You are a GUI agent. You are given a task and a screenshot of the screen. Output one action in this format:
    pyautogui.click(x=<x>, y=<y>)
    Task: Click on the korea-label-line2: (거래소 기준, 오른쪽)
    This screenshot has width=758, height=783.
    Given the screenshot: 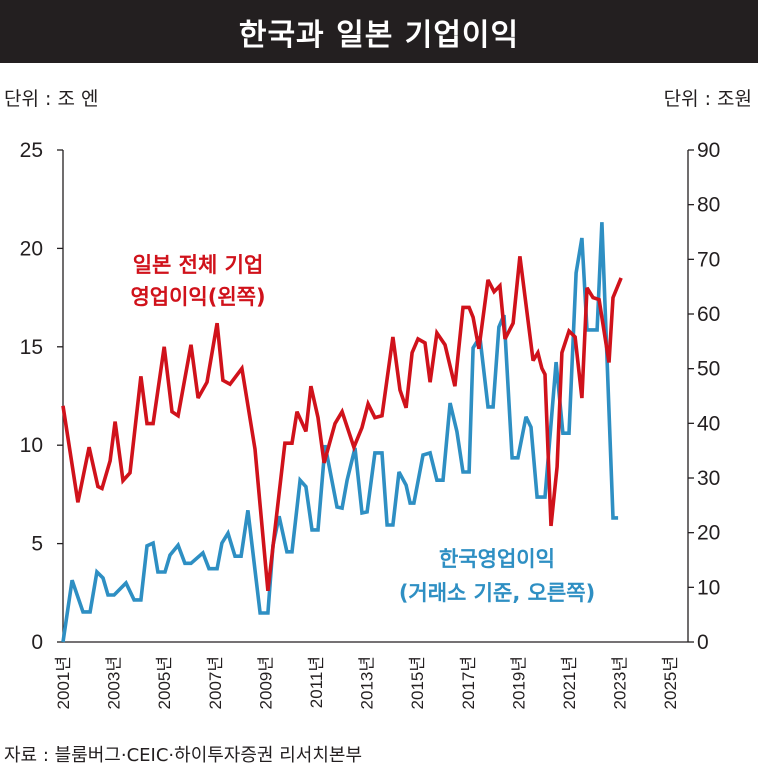 What is the action you would take?
    pyautogui.click(x=497, y=593)
    